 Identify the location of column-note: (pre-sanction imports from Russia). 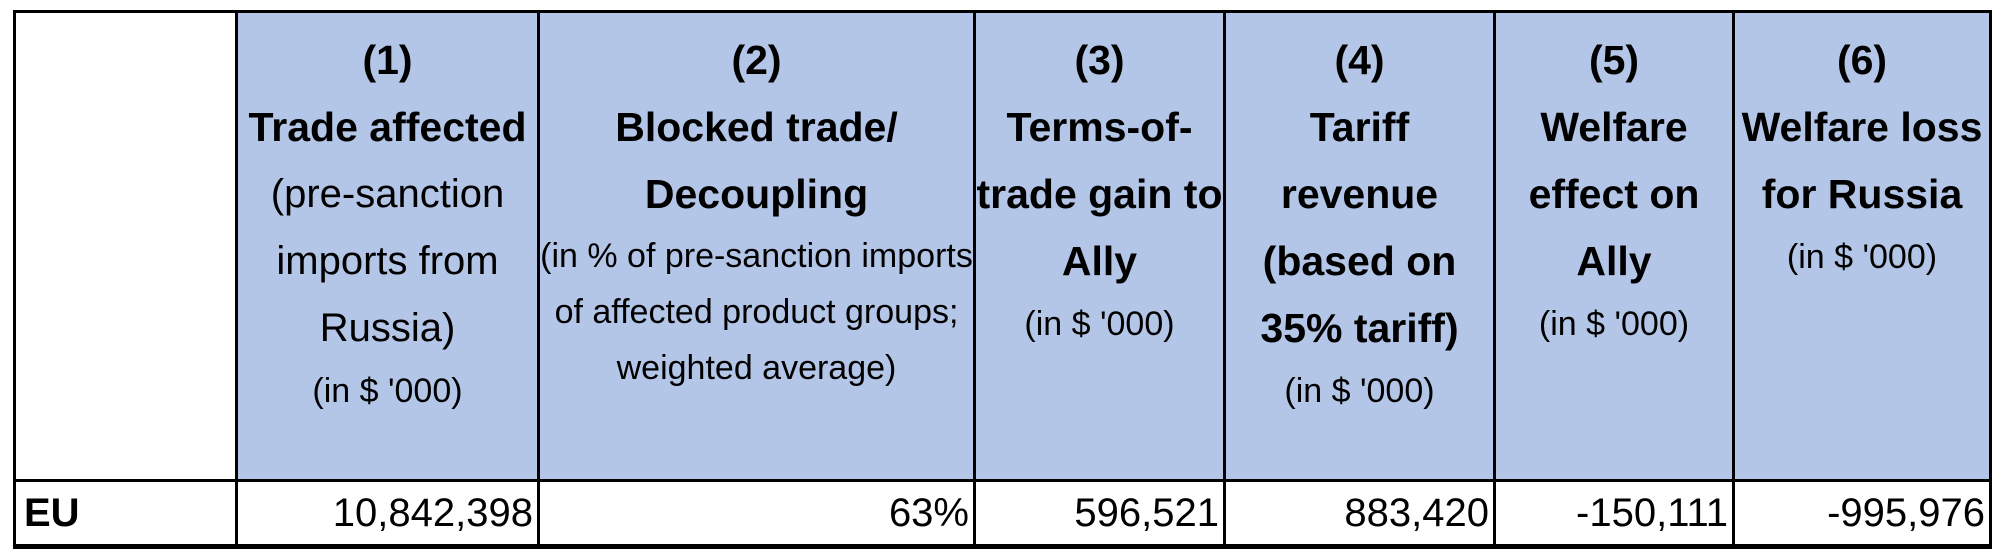
(387, 261).